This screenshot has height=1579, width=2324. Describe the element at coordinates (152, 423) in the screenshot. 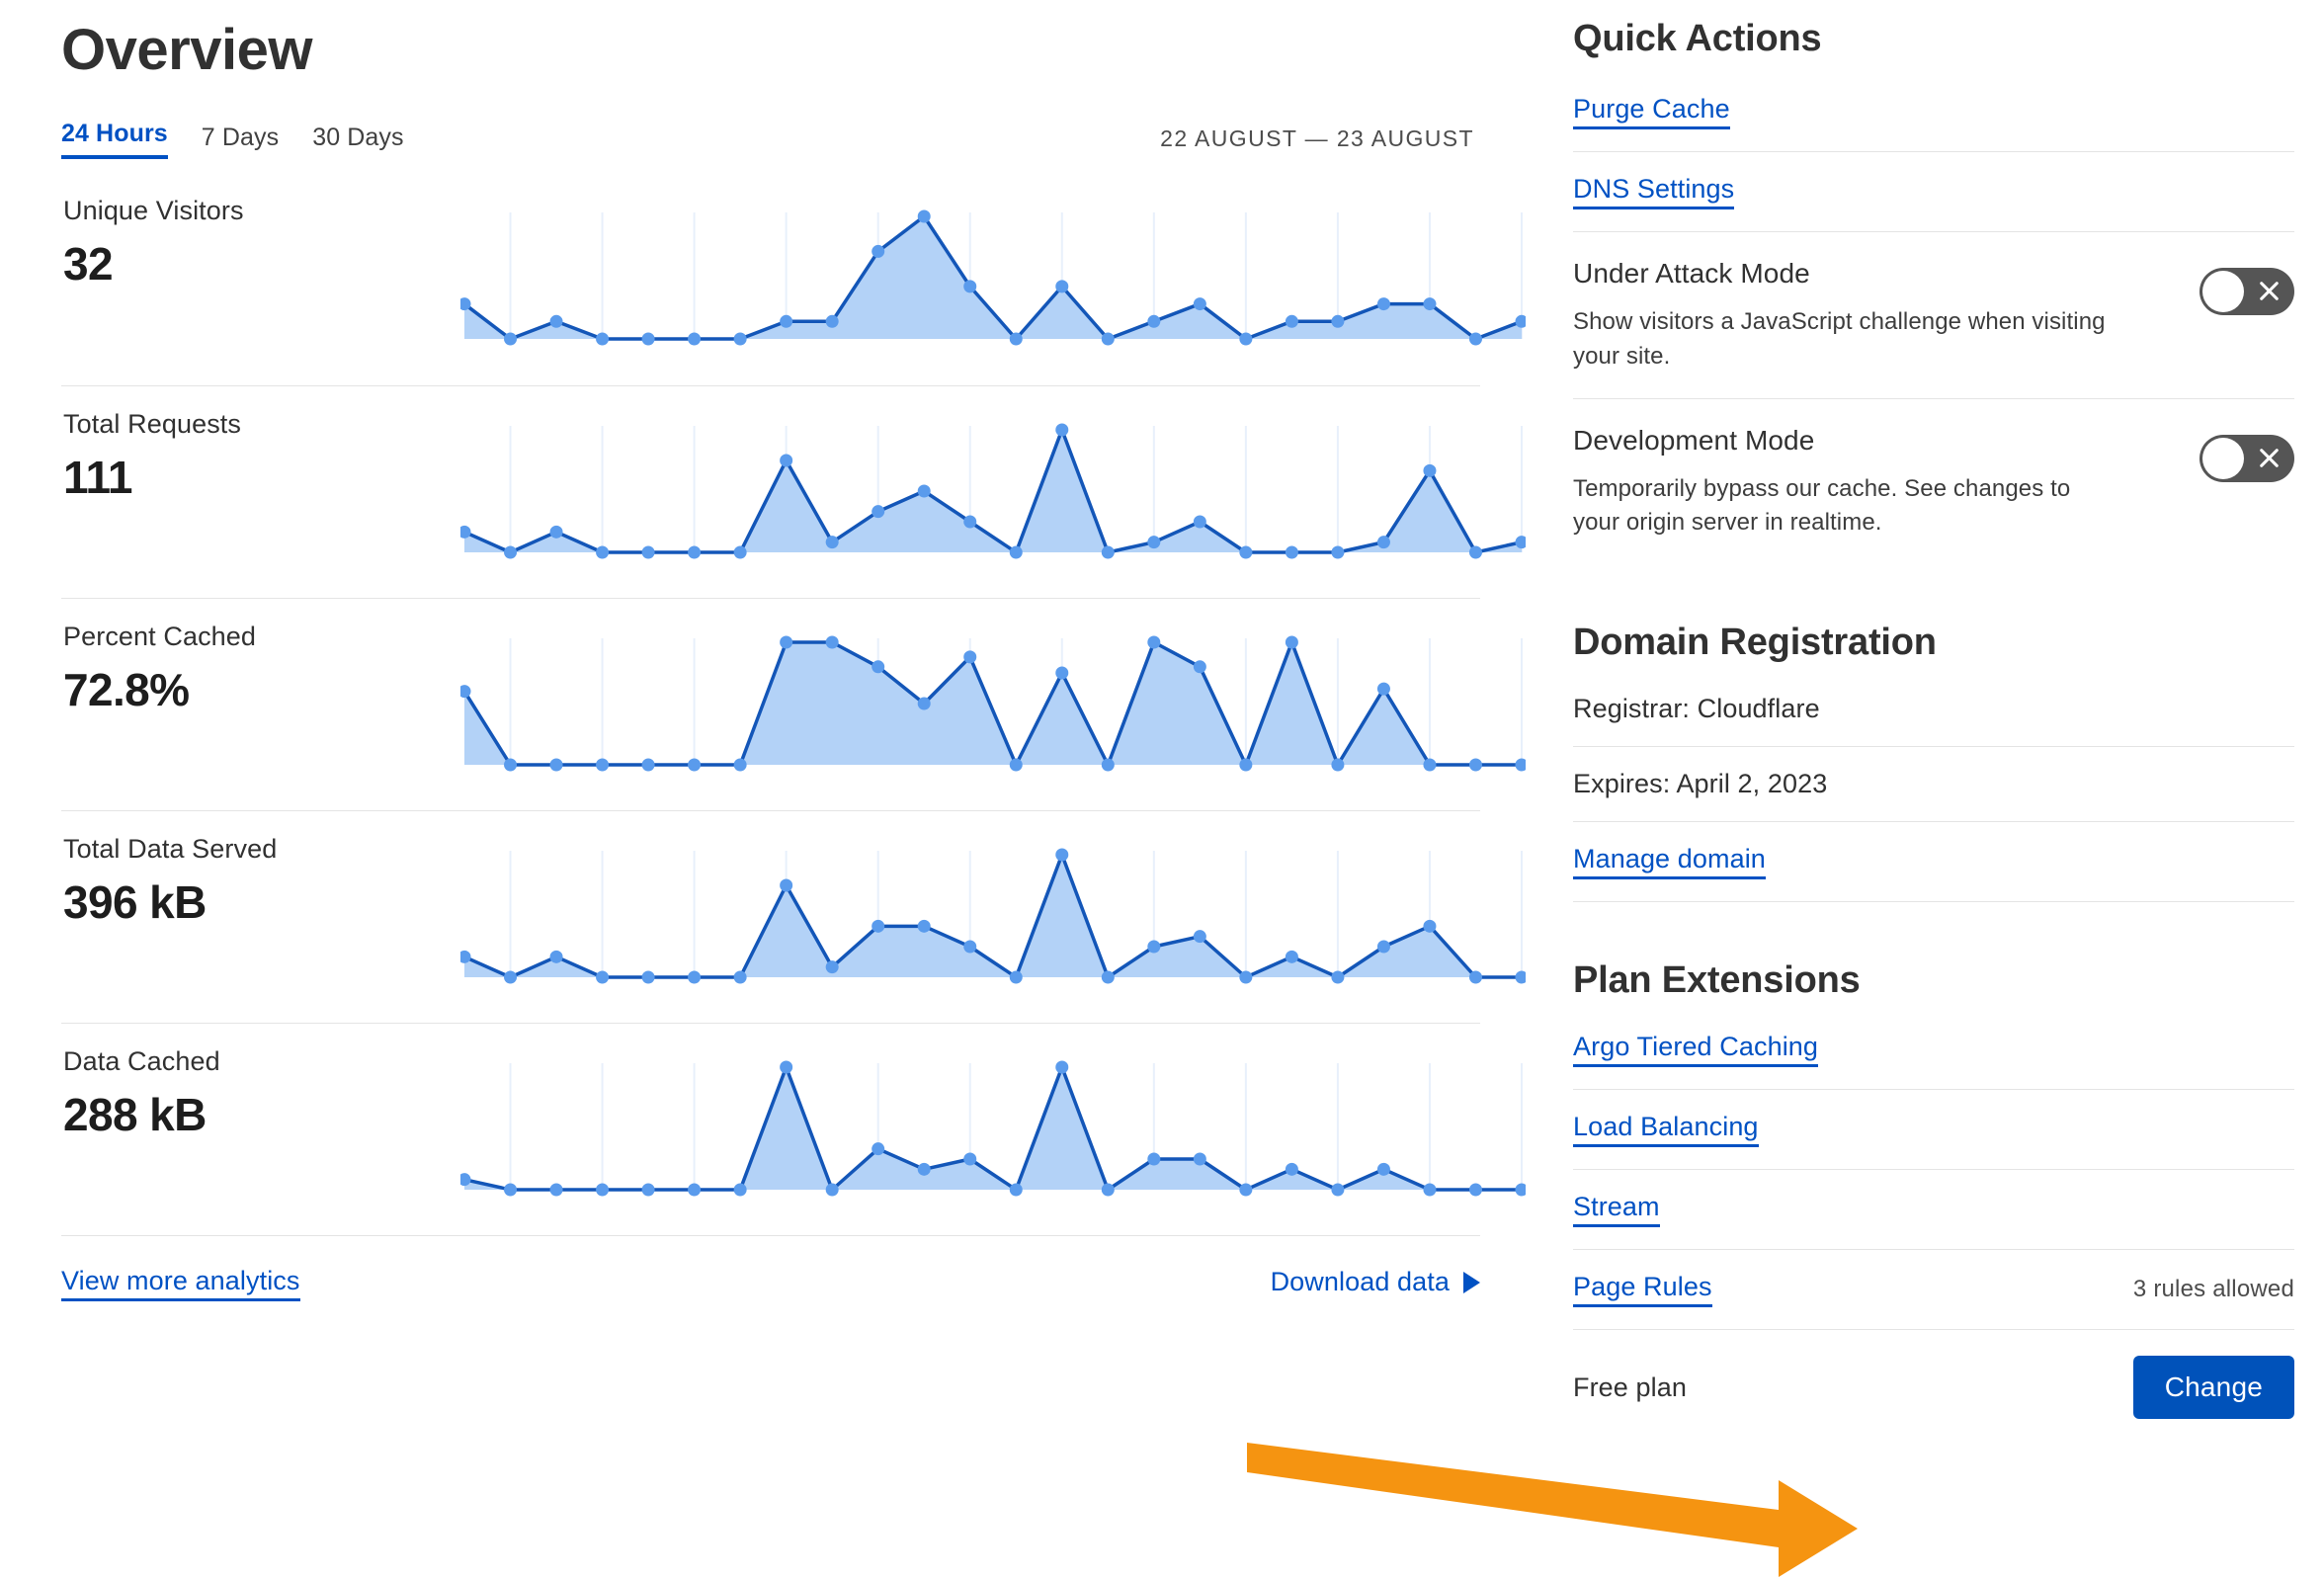

I see `metric-label: Total Requests` at that location.